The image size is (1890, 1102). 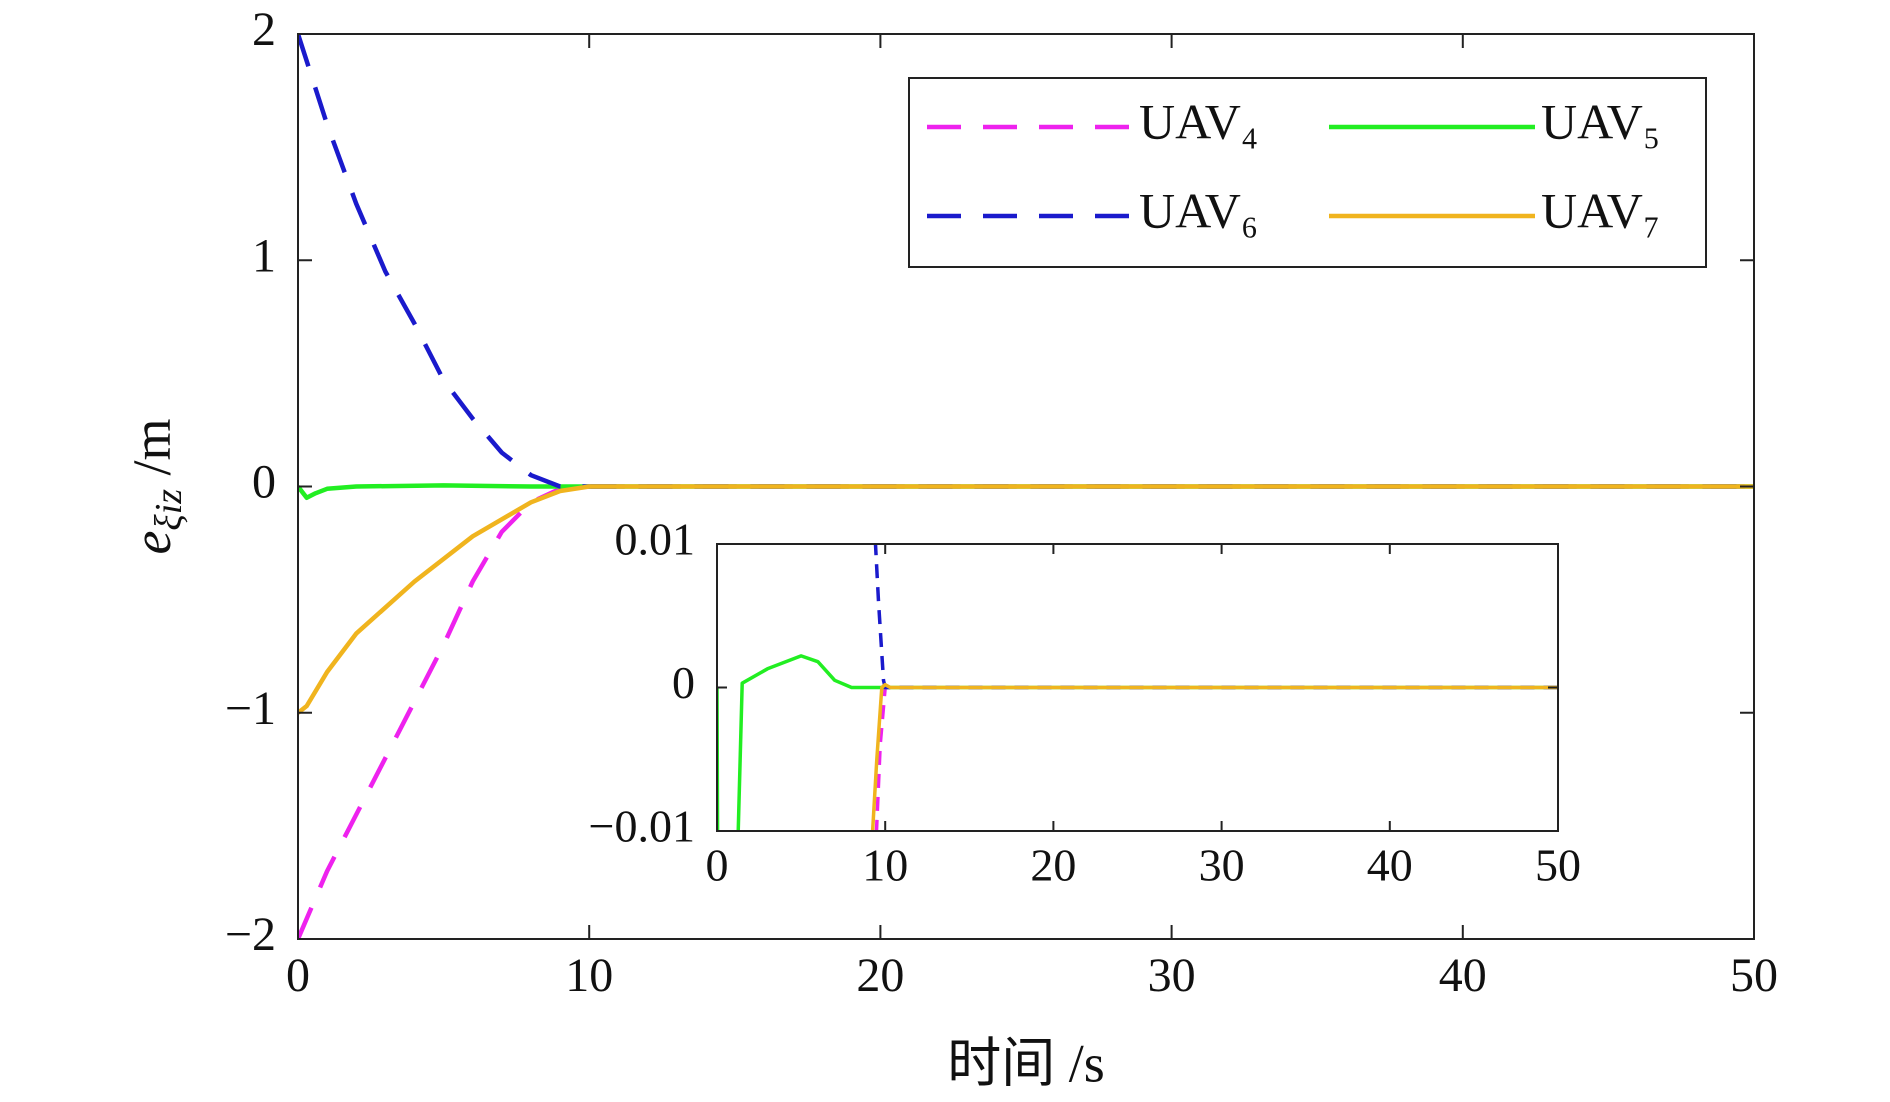 What do you see at coordinates (1026, 1063) in the screenshot?
I see `x-axis-label: 时间 /s` at bounding box center [1026, 1063].